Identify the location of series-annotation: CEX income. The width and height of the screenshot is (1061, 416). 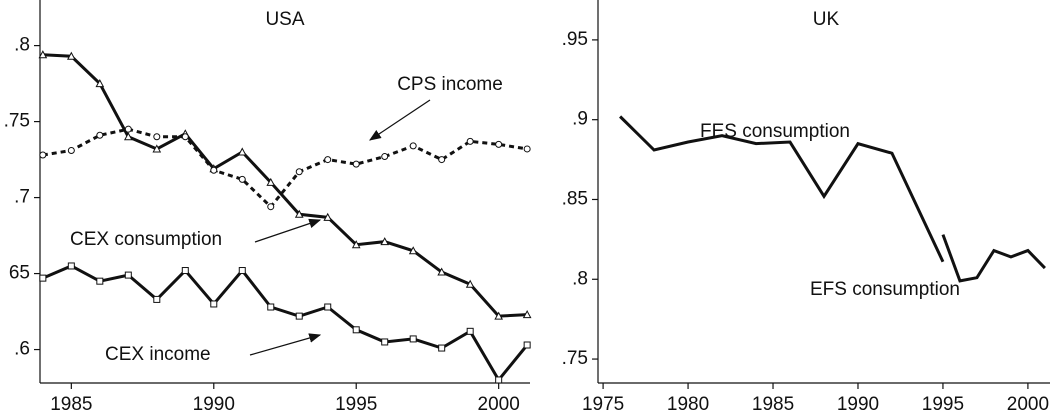
(158, 354).